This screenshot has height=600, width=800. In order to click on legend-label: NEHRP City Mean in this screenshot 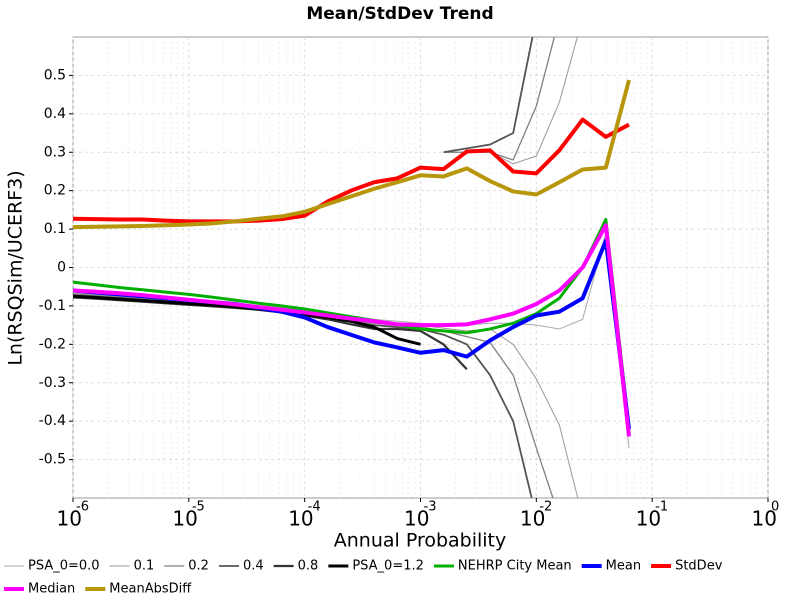, I will do `click(515, 566)`.